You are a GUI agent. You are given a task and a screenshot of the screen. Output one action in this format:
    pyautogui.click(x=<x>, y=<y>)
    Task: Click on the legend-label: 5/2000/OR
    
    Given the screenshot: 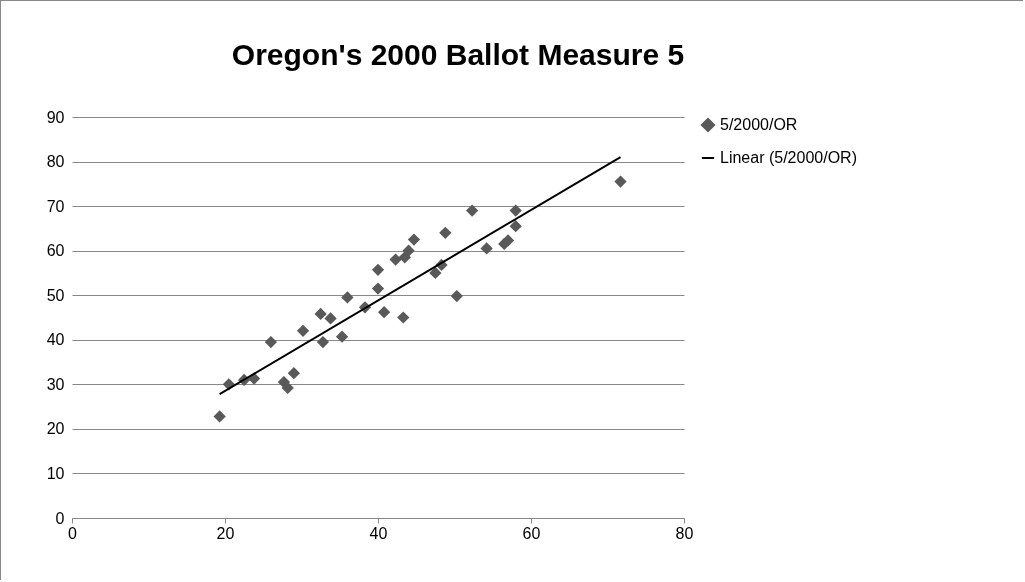 What is the action you would take?
    pyautogui.click(x=759, y=124)
    